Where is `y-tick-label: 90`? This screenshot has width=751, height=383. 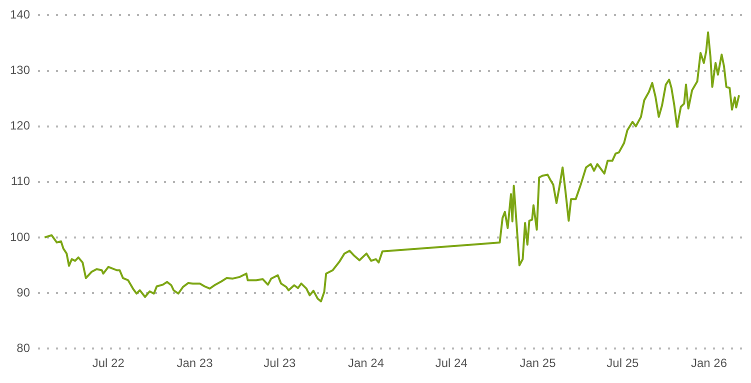 y-tick-label: 90 is located at coordinates (23, 292).